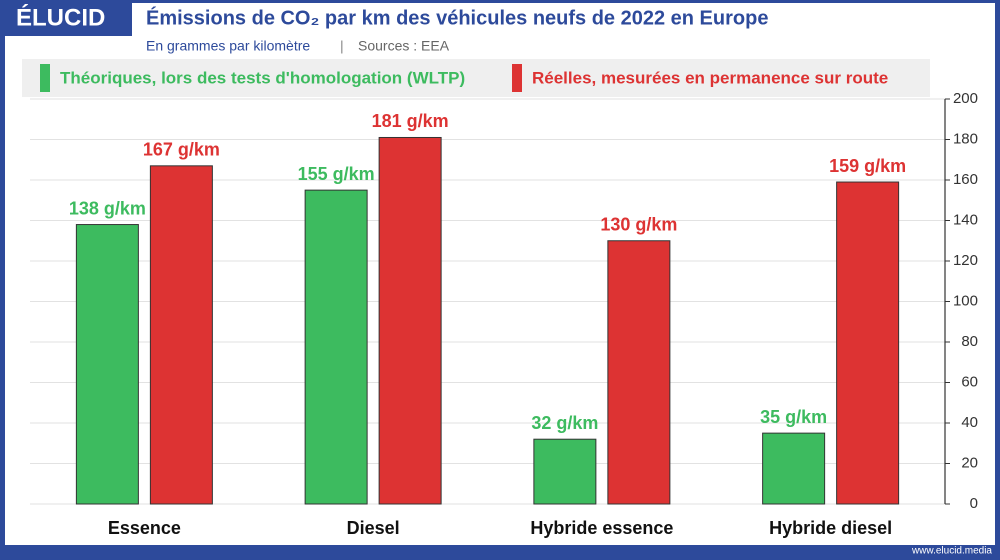  I want to click on y-tick-label: 200, so click(965, 98).